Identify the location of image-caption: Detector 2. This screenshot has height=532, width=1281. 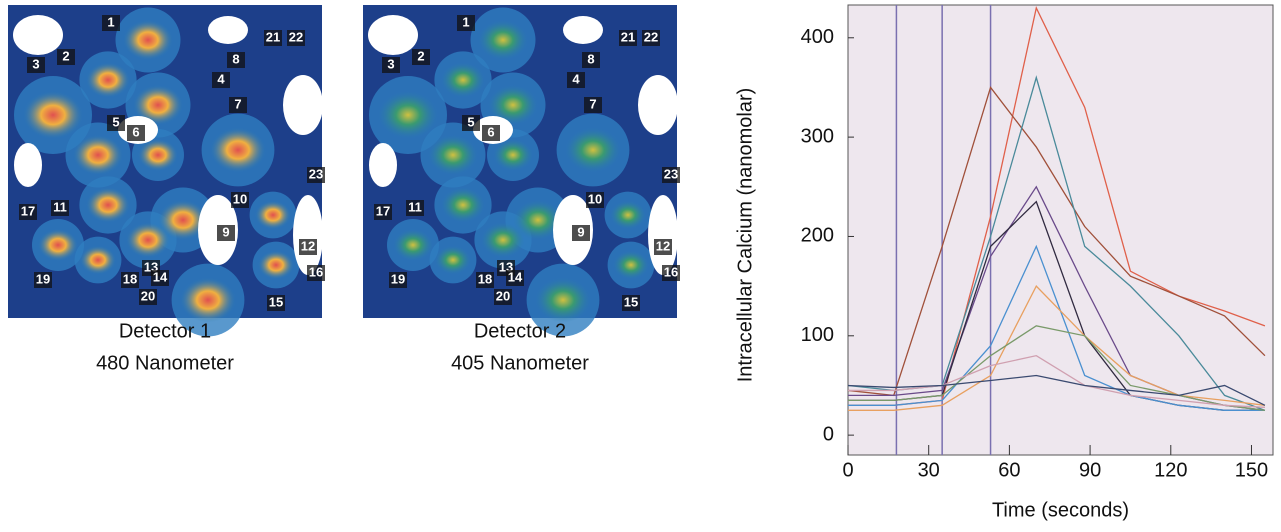
(520, 331).